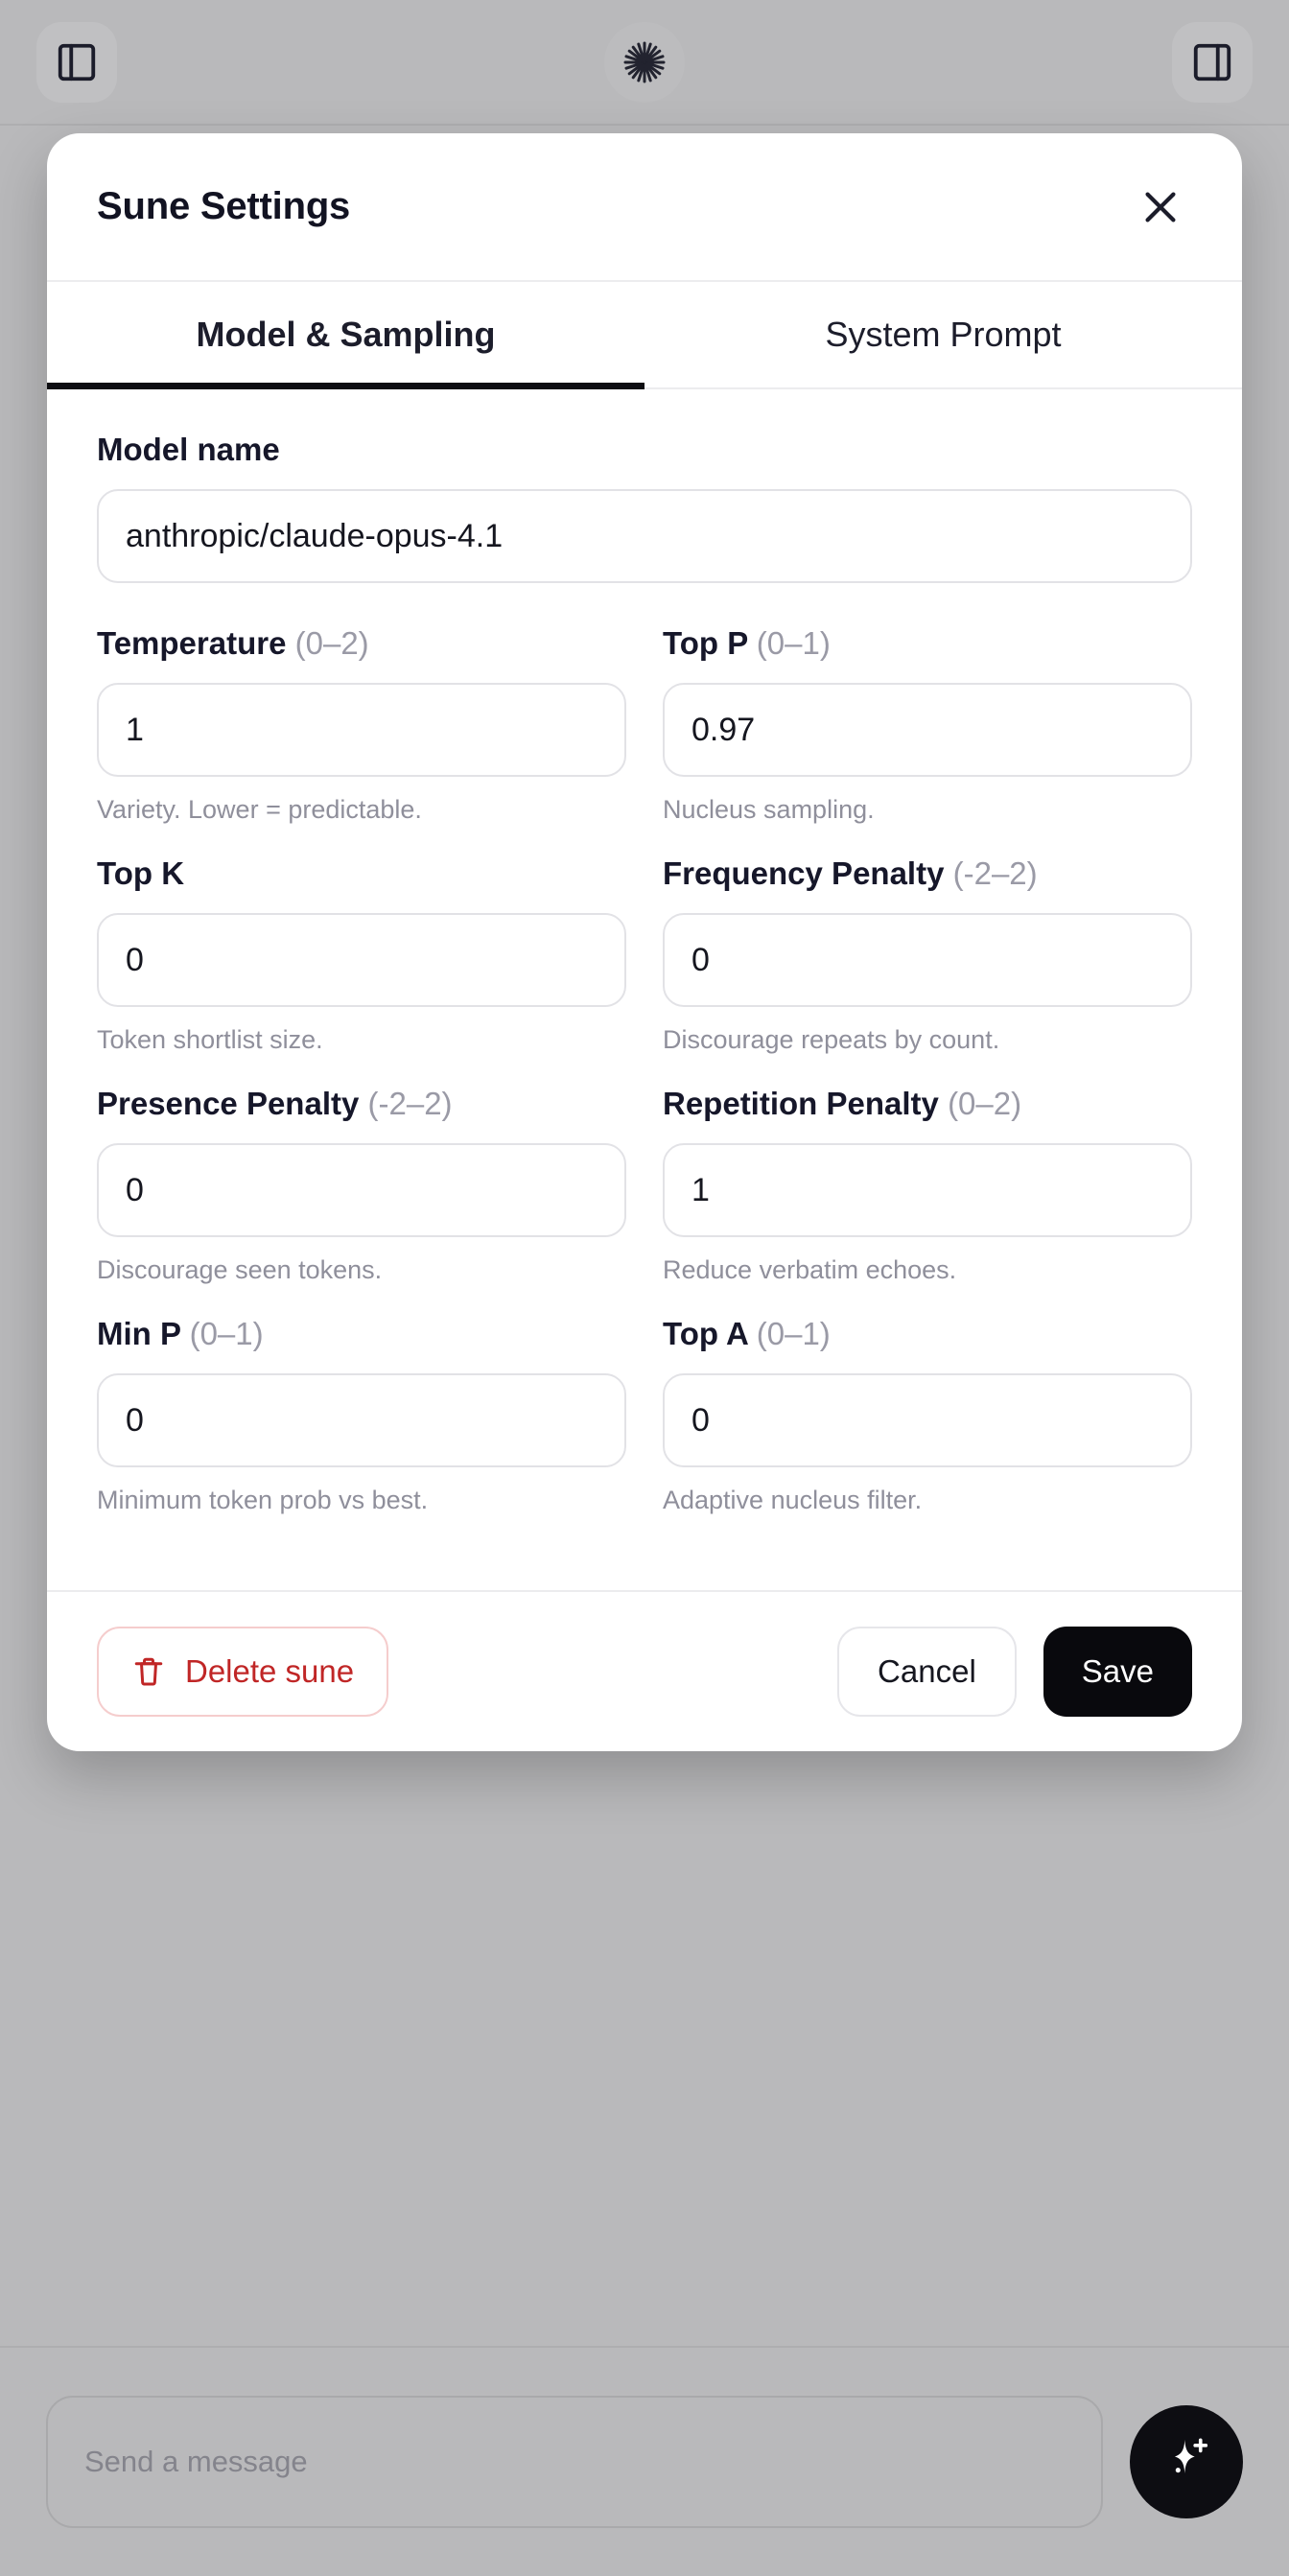 This screenshot has height=2576, width=1289. I want to click on top-a-label: Top A (0–1), so click(927, 1334).